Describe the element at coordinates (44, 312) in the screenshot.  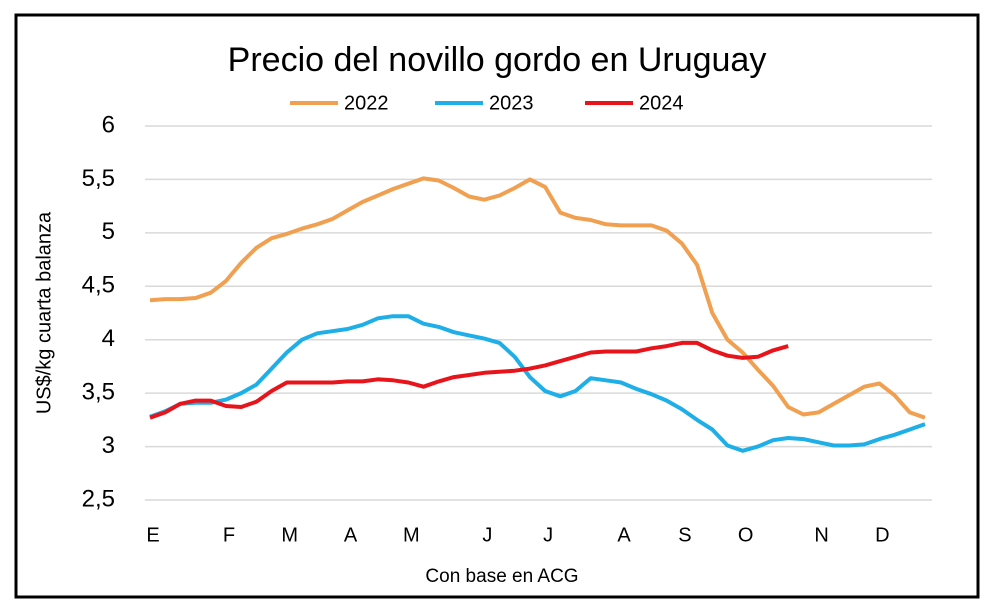
I see `y-axis-label: US$/kg cuarta balanza` at that location.